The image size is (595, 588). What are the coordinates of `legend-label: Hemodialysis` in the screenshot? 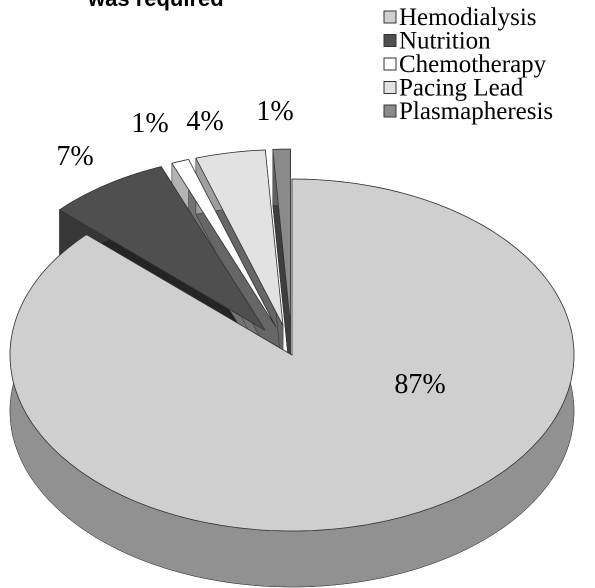 It's located at (468, 17).